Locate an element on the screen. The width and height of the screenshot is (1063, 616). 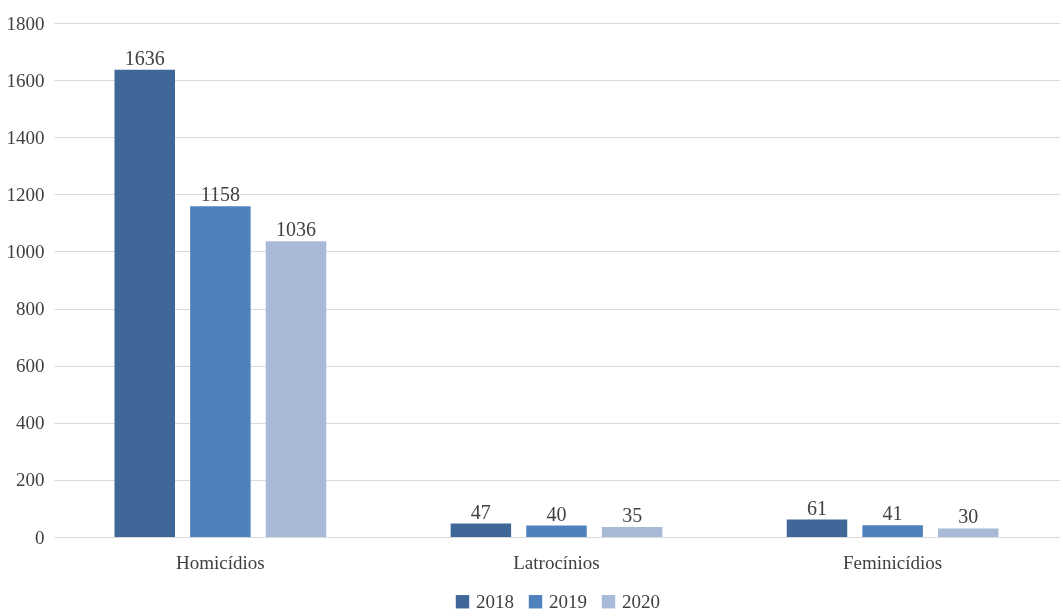
data-label: 47 is located at coordinates (480, 511).